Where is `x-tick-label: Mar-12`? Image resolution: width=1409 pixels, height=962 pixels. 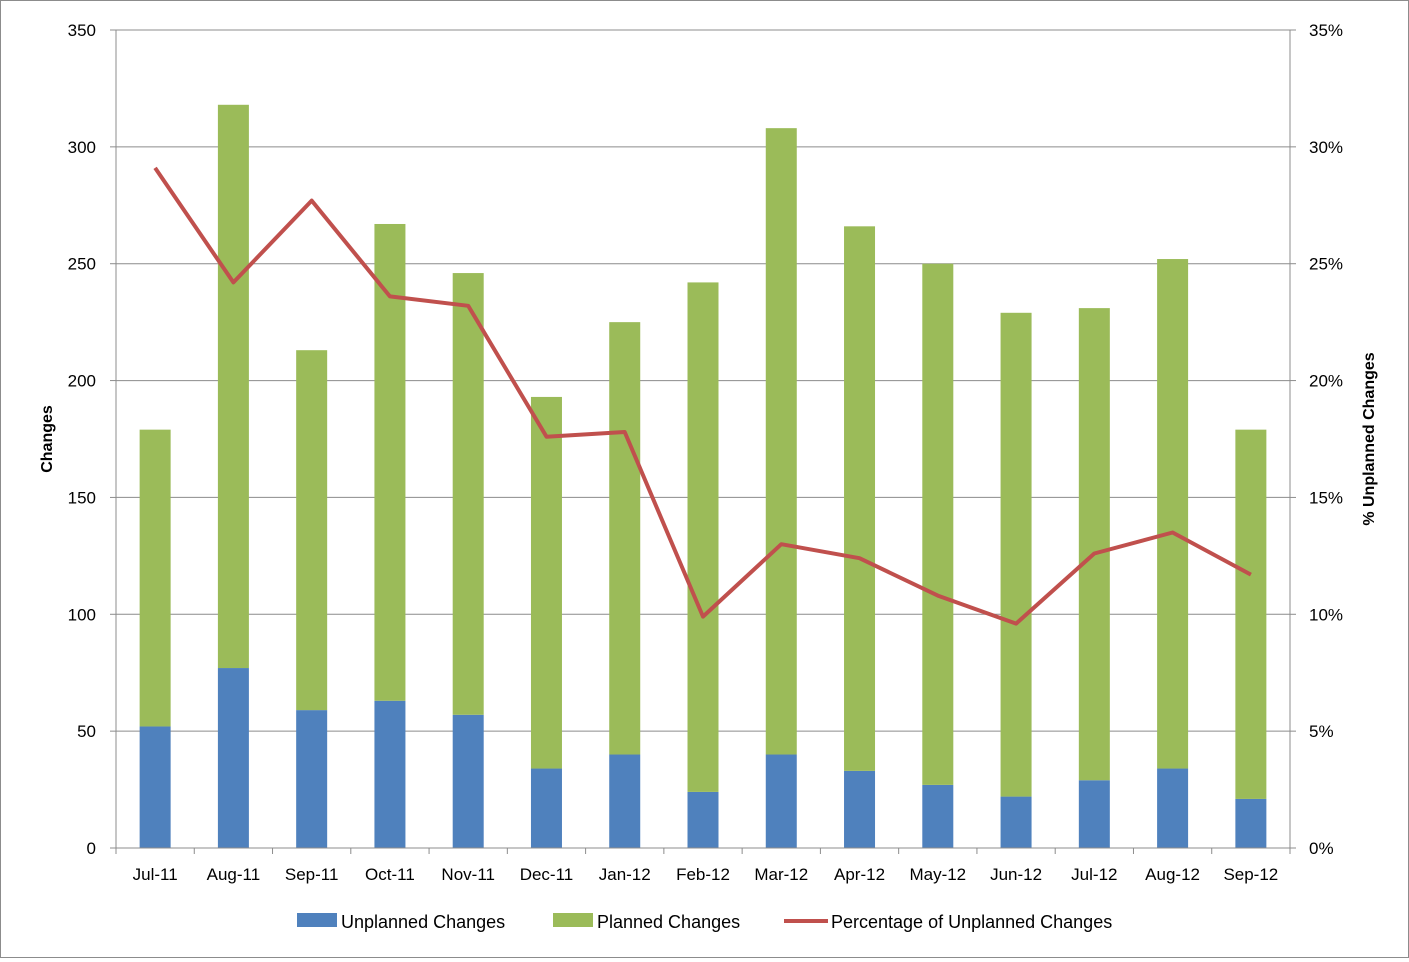
x-tick-label: Mar-12 is located at coordinates (781, 874).